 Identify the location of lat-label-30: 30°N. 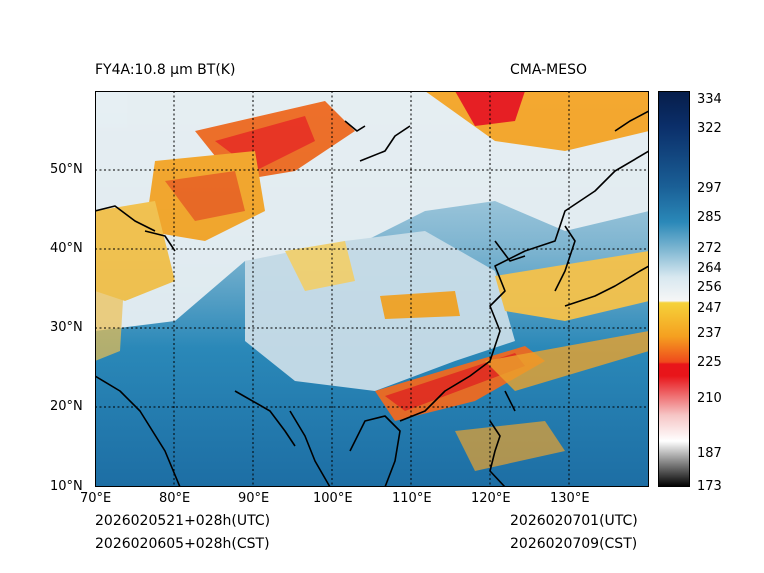
(66, 327).